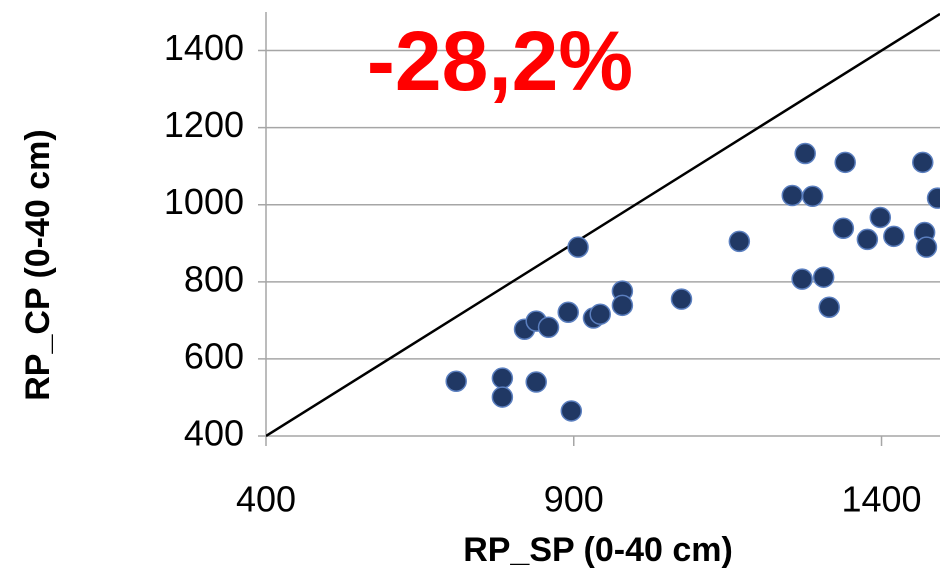 The image size is (940, 575). Describe the element at coordinates (266, 499) in the screenshot. I see `x-tick-label: 400` at that location.